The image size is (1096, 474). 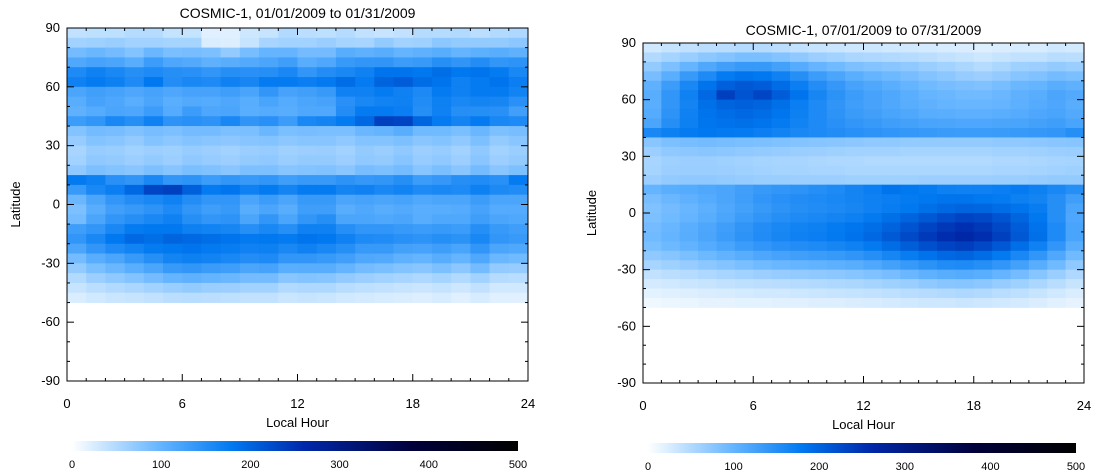 I want to click on x-tick-label: 6, so click(x=182, y=403).